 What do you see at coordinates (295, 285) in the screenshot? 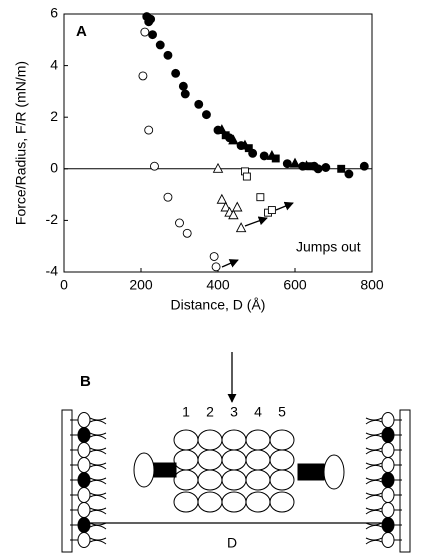
I see `x-tick-label: 600` at bounding box center [295, 285].